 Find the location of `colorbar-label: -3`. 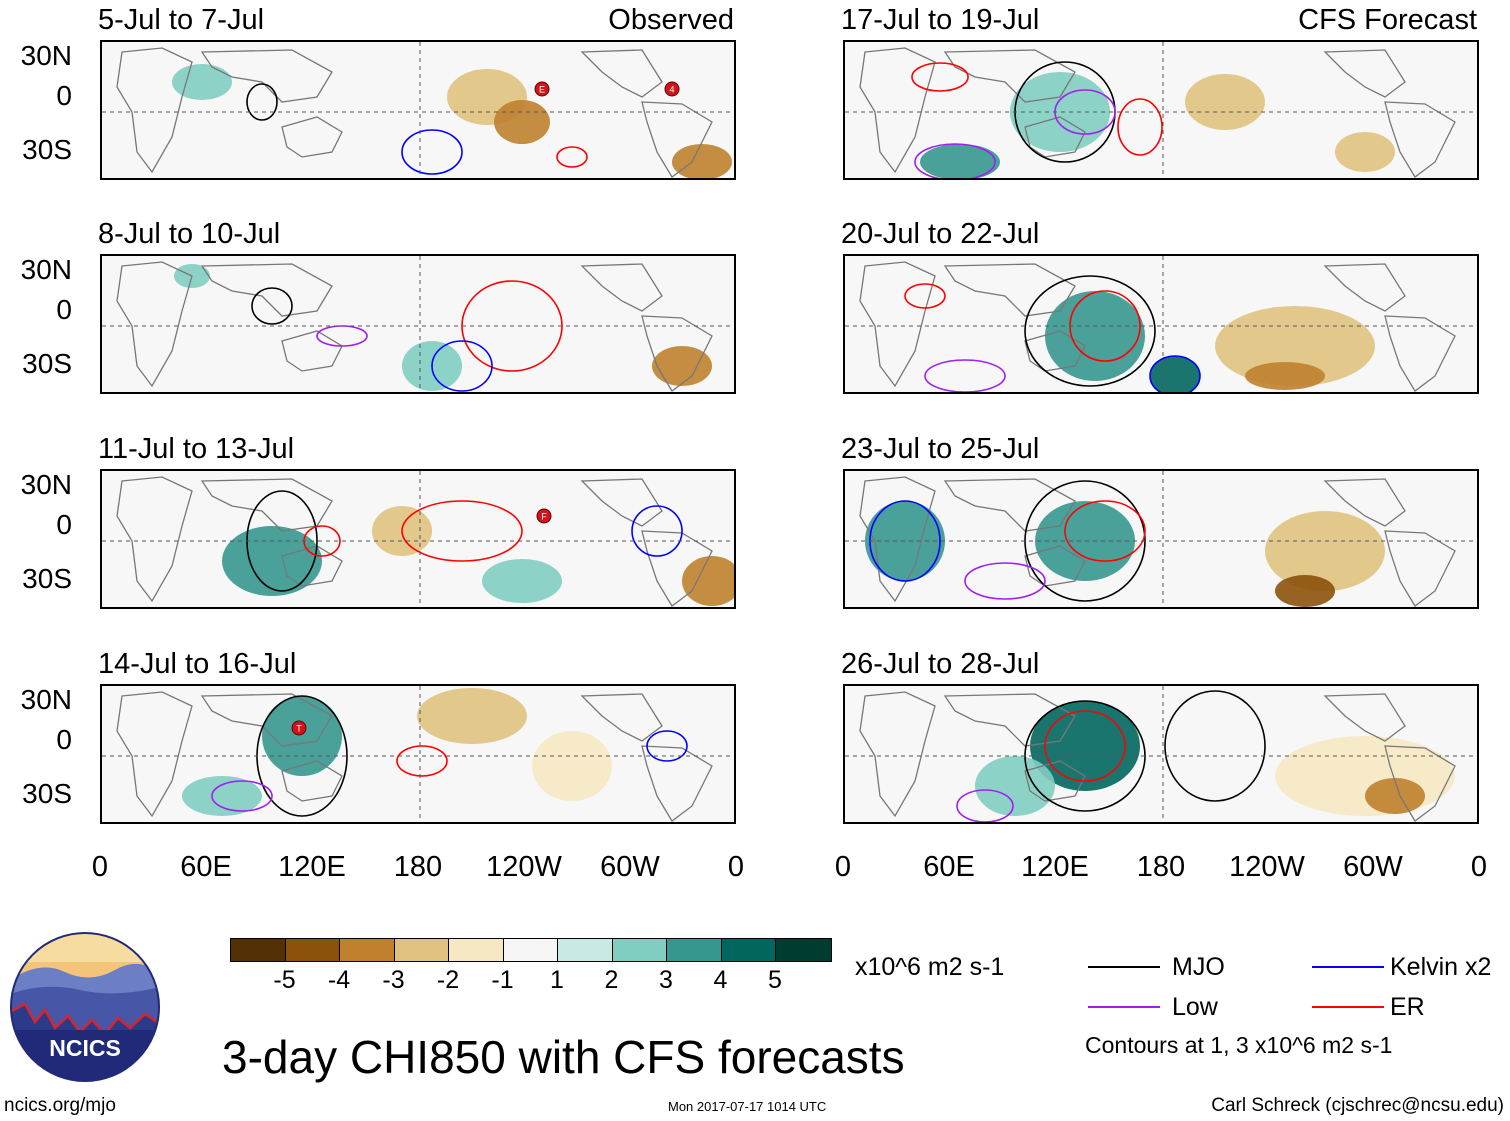

colorbar-label: -3 is located at coordinates (393, 980).